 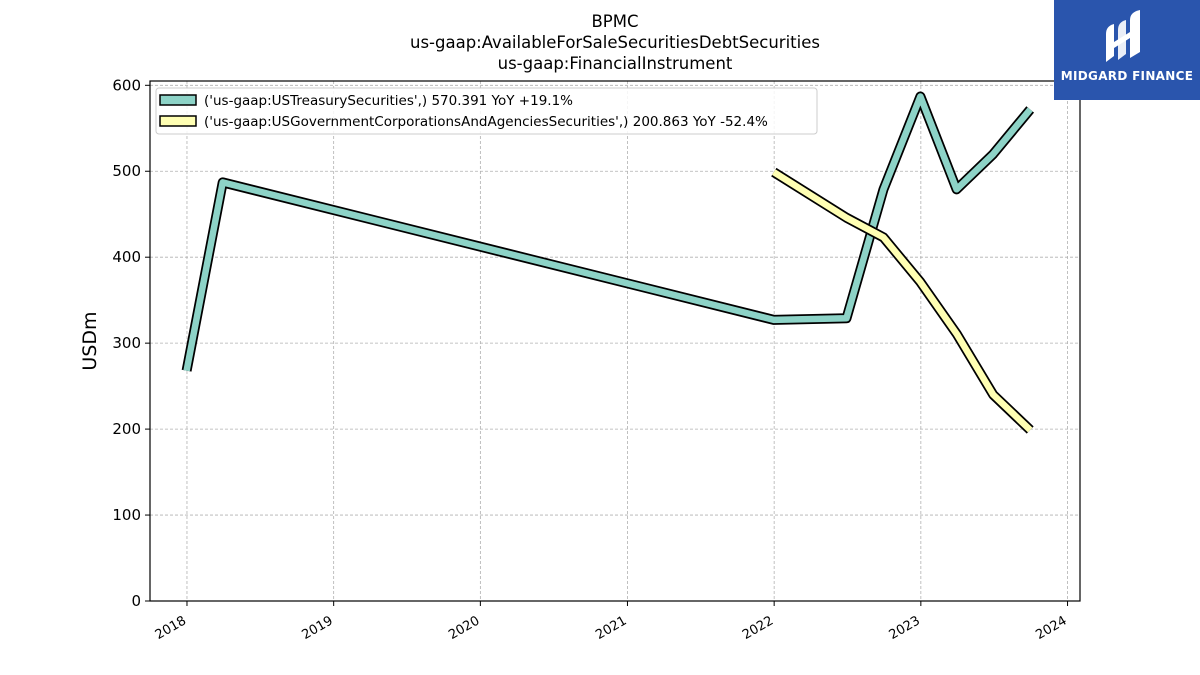 What do you see at coordinates (905, 628) in the screenshot?
I see `x-tick-label: 2023` at bounding box center [905, 628].